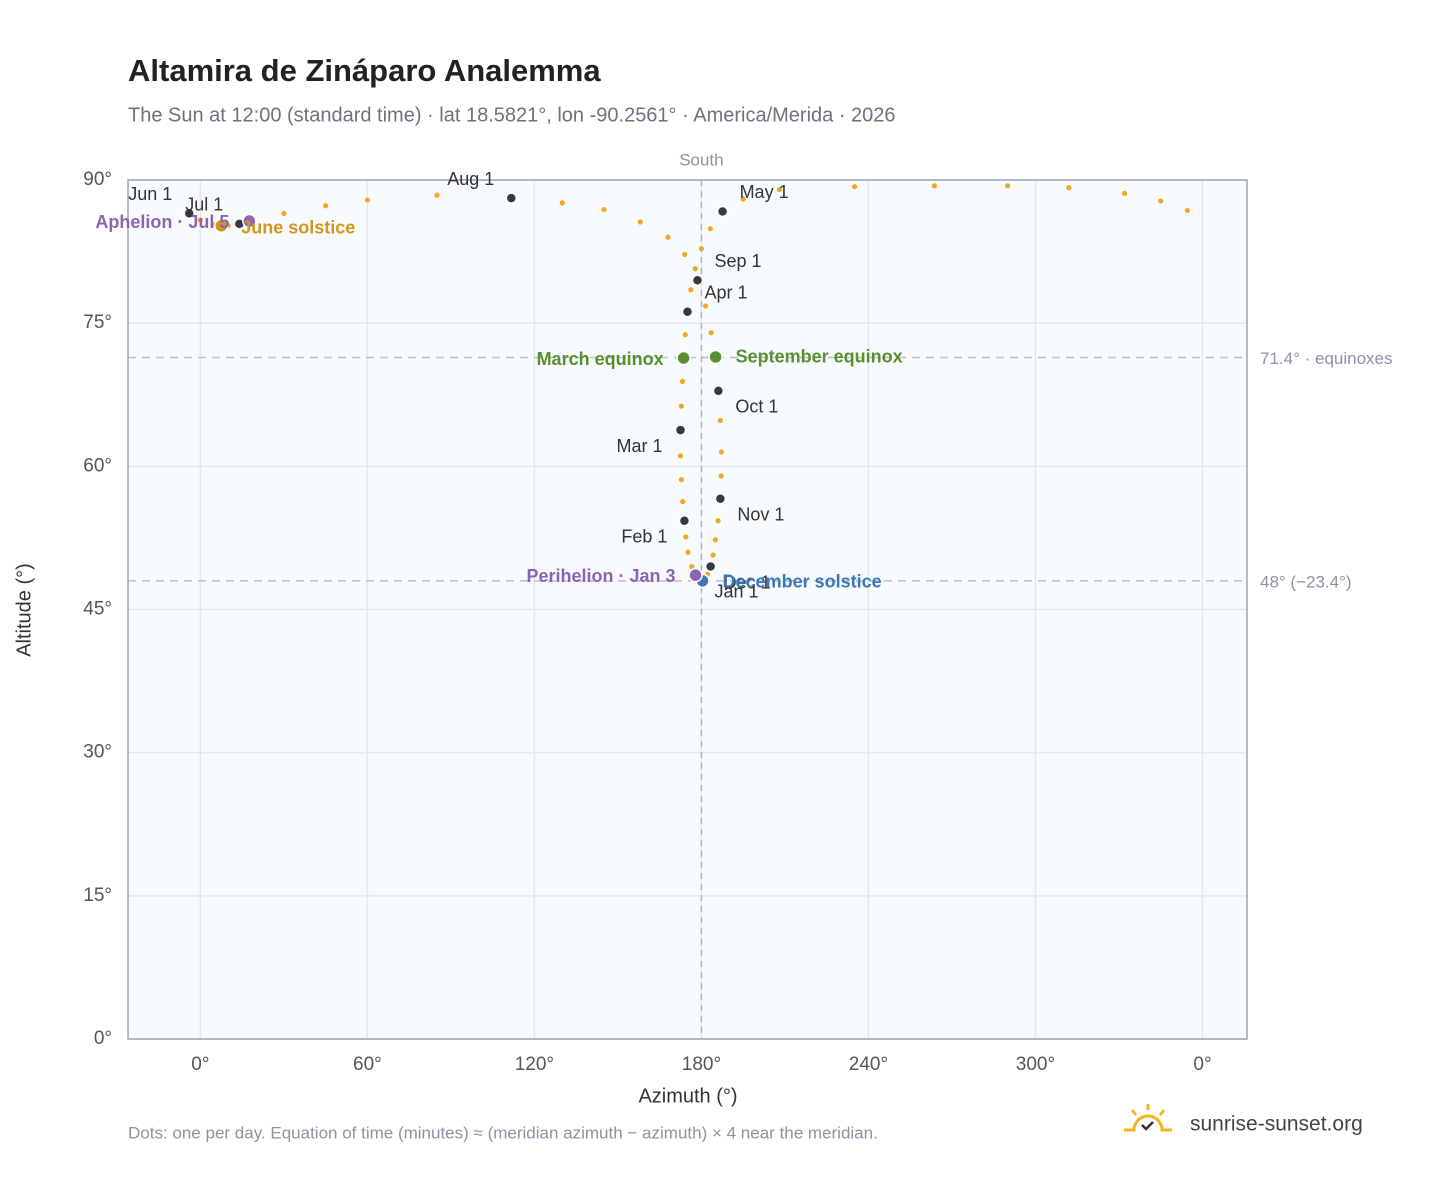 The height and width of the screenshot is (1188, 1448). Describe the element at coordinates (24, 610) in the screenshot. I see `y-axis-label: Altitude (°)` at that location.